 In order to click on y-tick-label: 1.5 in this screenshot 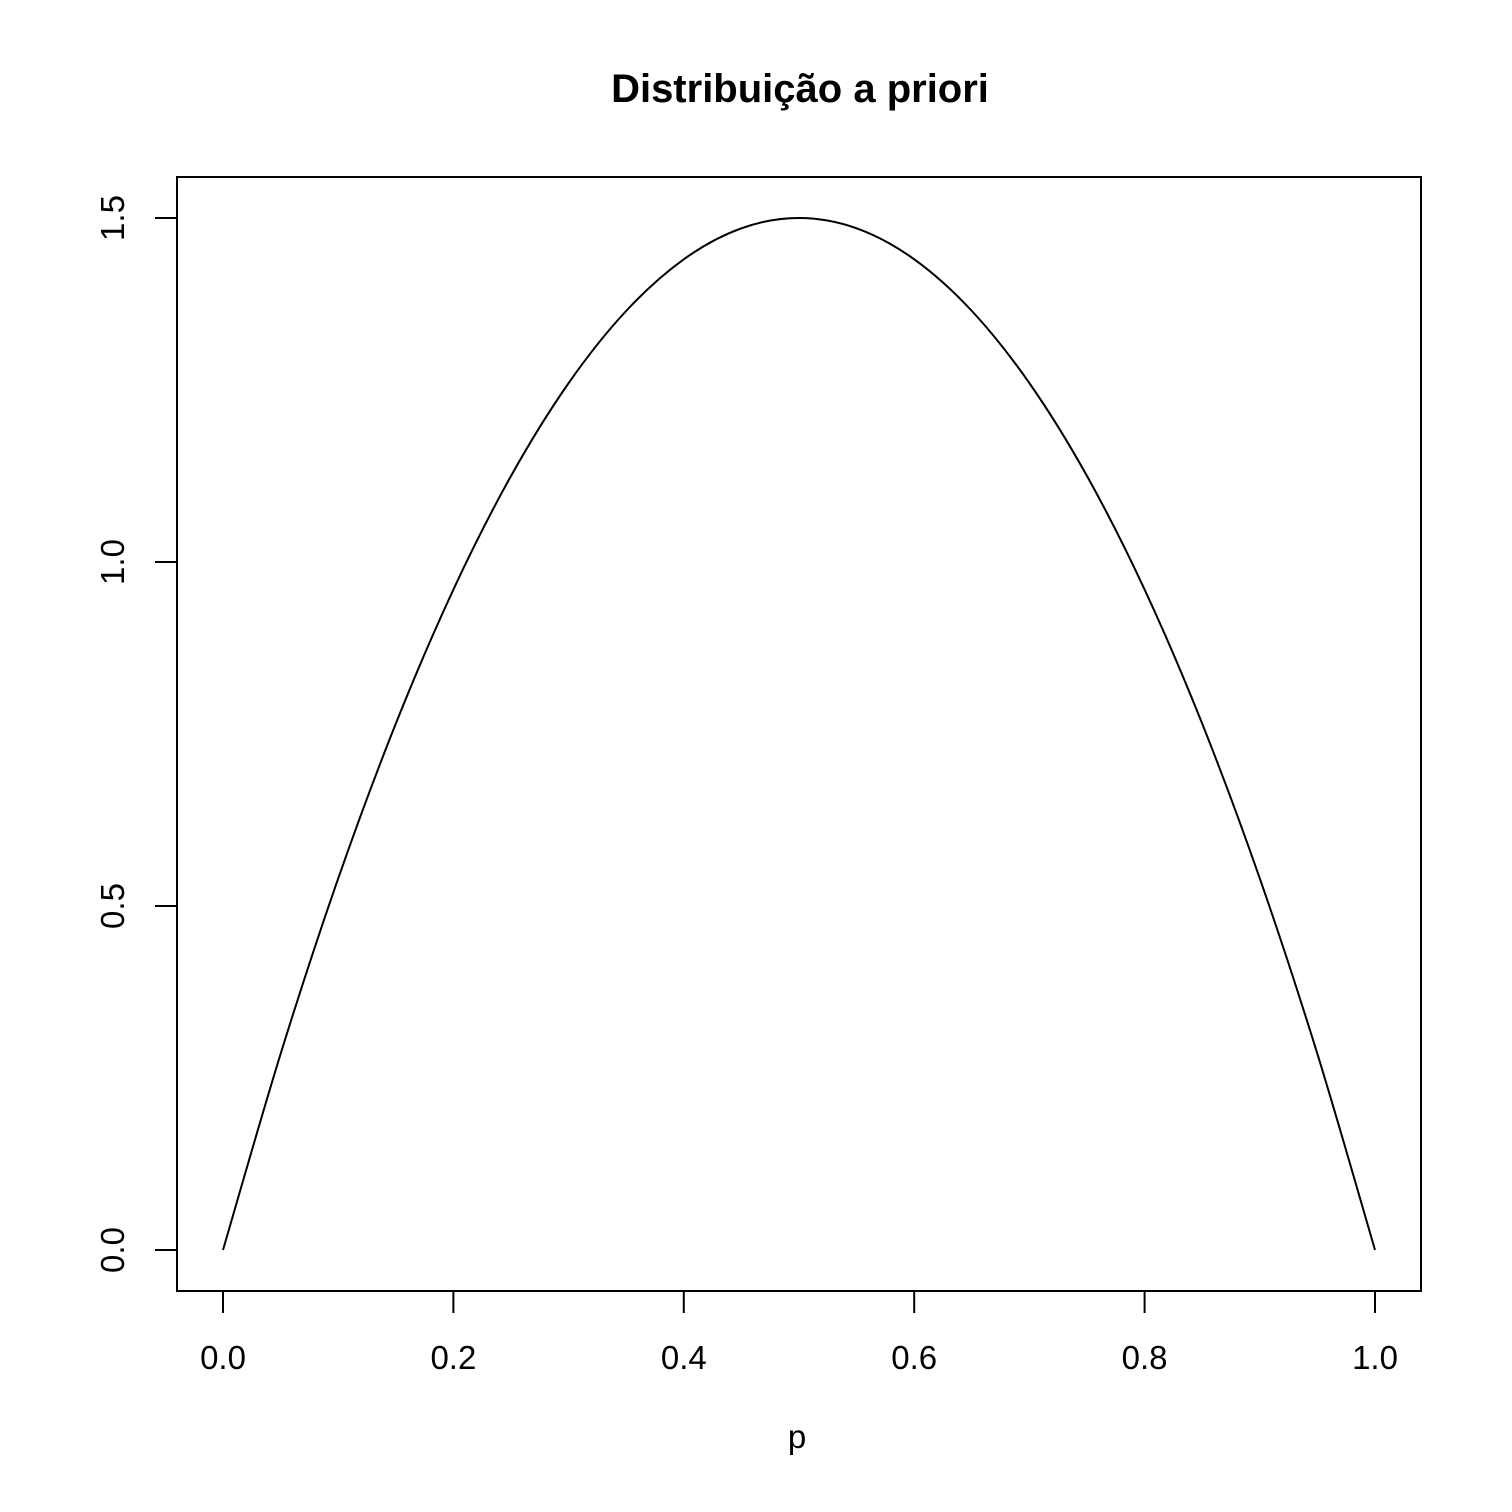, I will do `click(112, 218)`.